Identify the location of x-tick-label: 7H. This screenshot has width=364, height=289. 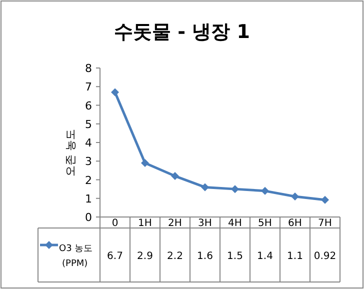
(325, 223).